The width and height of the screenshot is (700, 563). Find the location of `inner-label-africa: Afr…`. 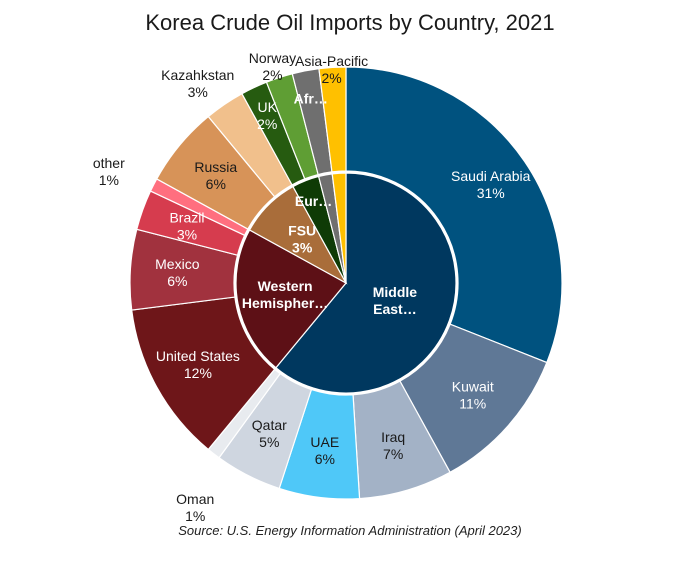

inner-label-africa: Afr… is located at coordinates (311, 98).